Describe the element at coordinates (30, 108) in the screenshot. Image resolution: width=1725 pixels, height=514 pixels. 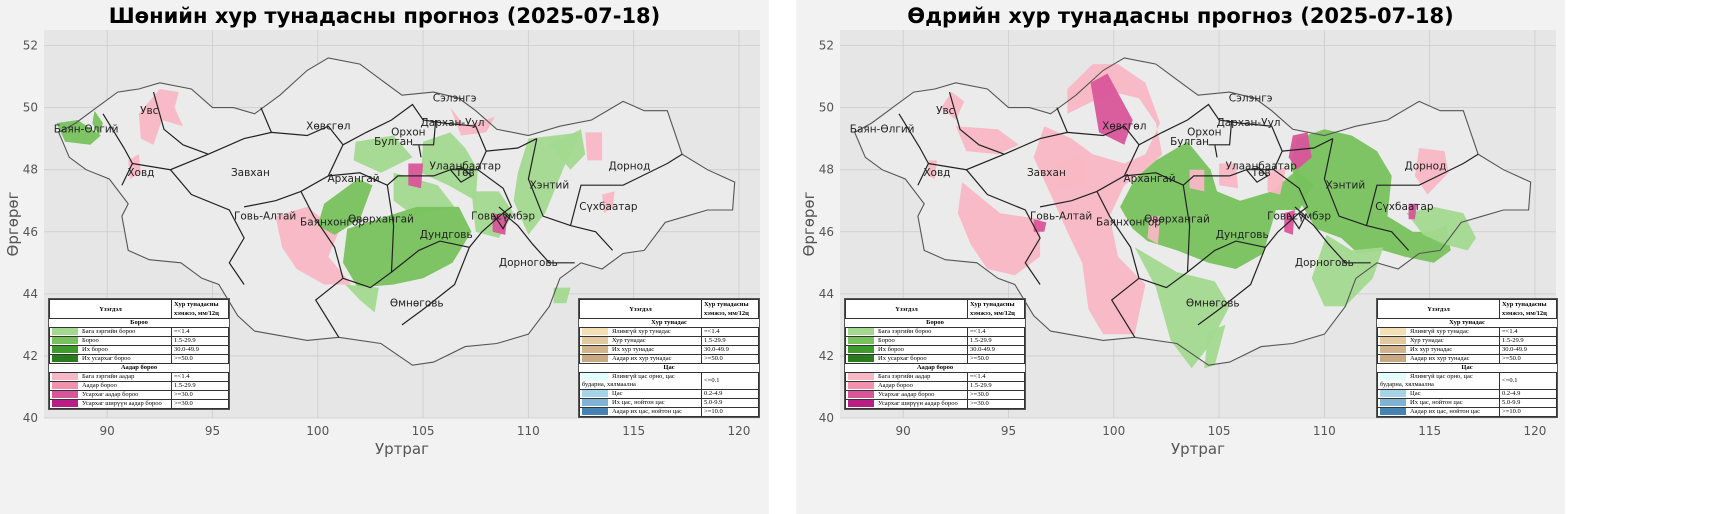
I see `y-tick-label: 50` at that location.